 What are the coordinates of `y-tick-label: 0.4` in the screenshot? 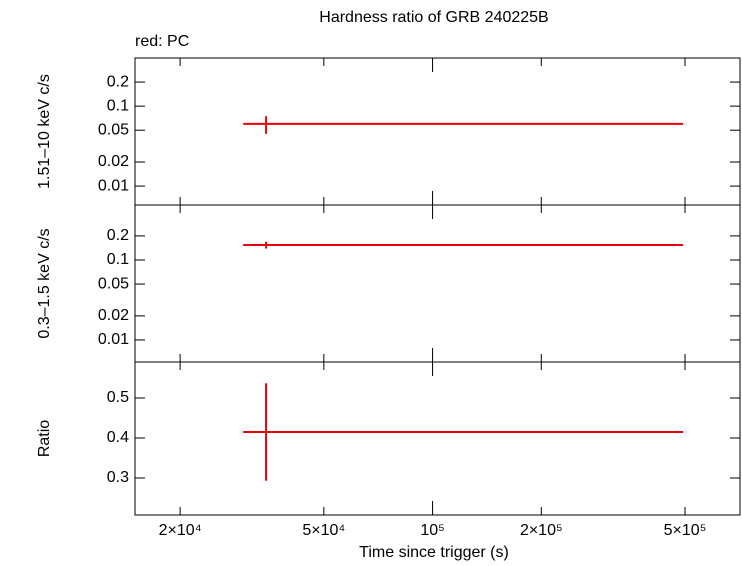 It's located at (118, 437).